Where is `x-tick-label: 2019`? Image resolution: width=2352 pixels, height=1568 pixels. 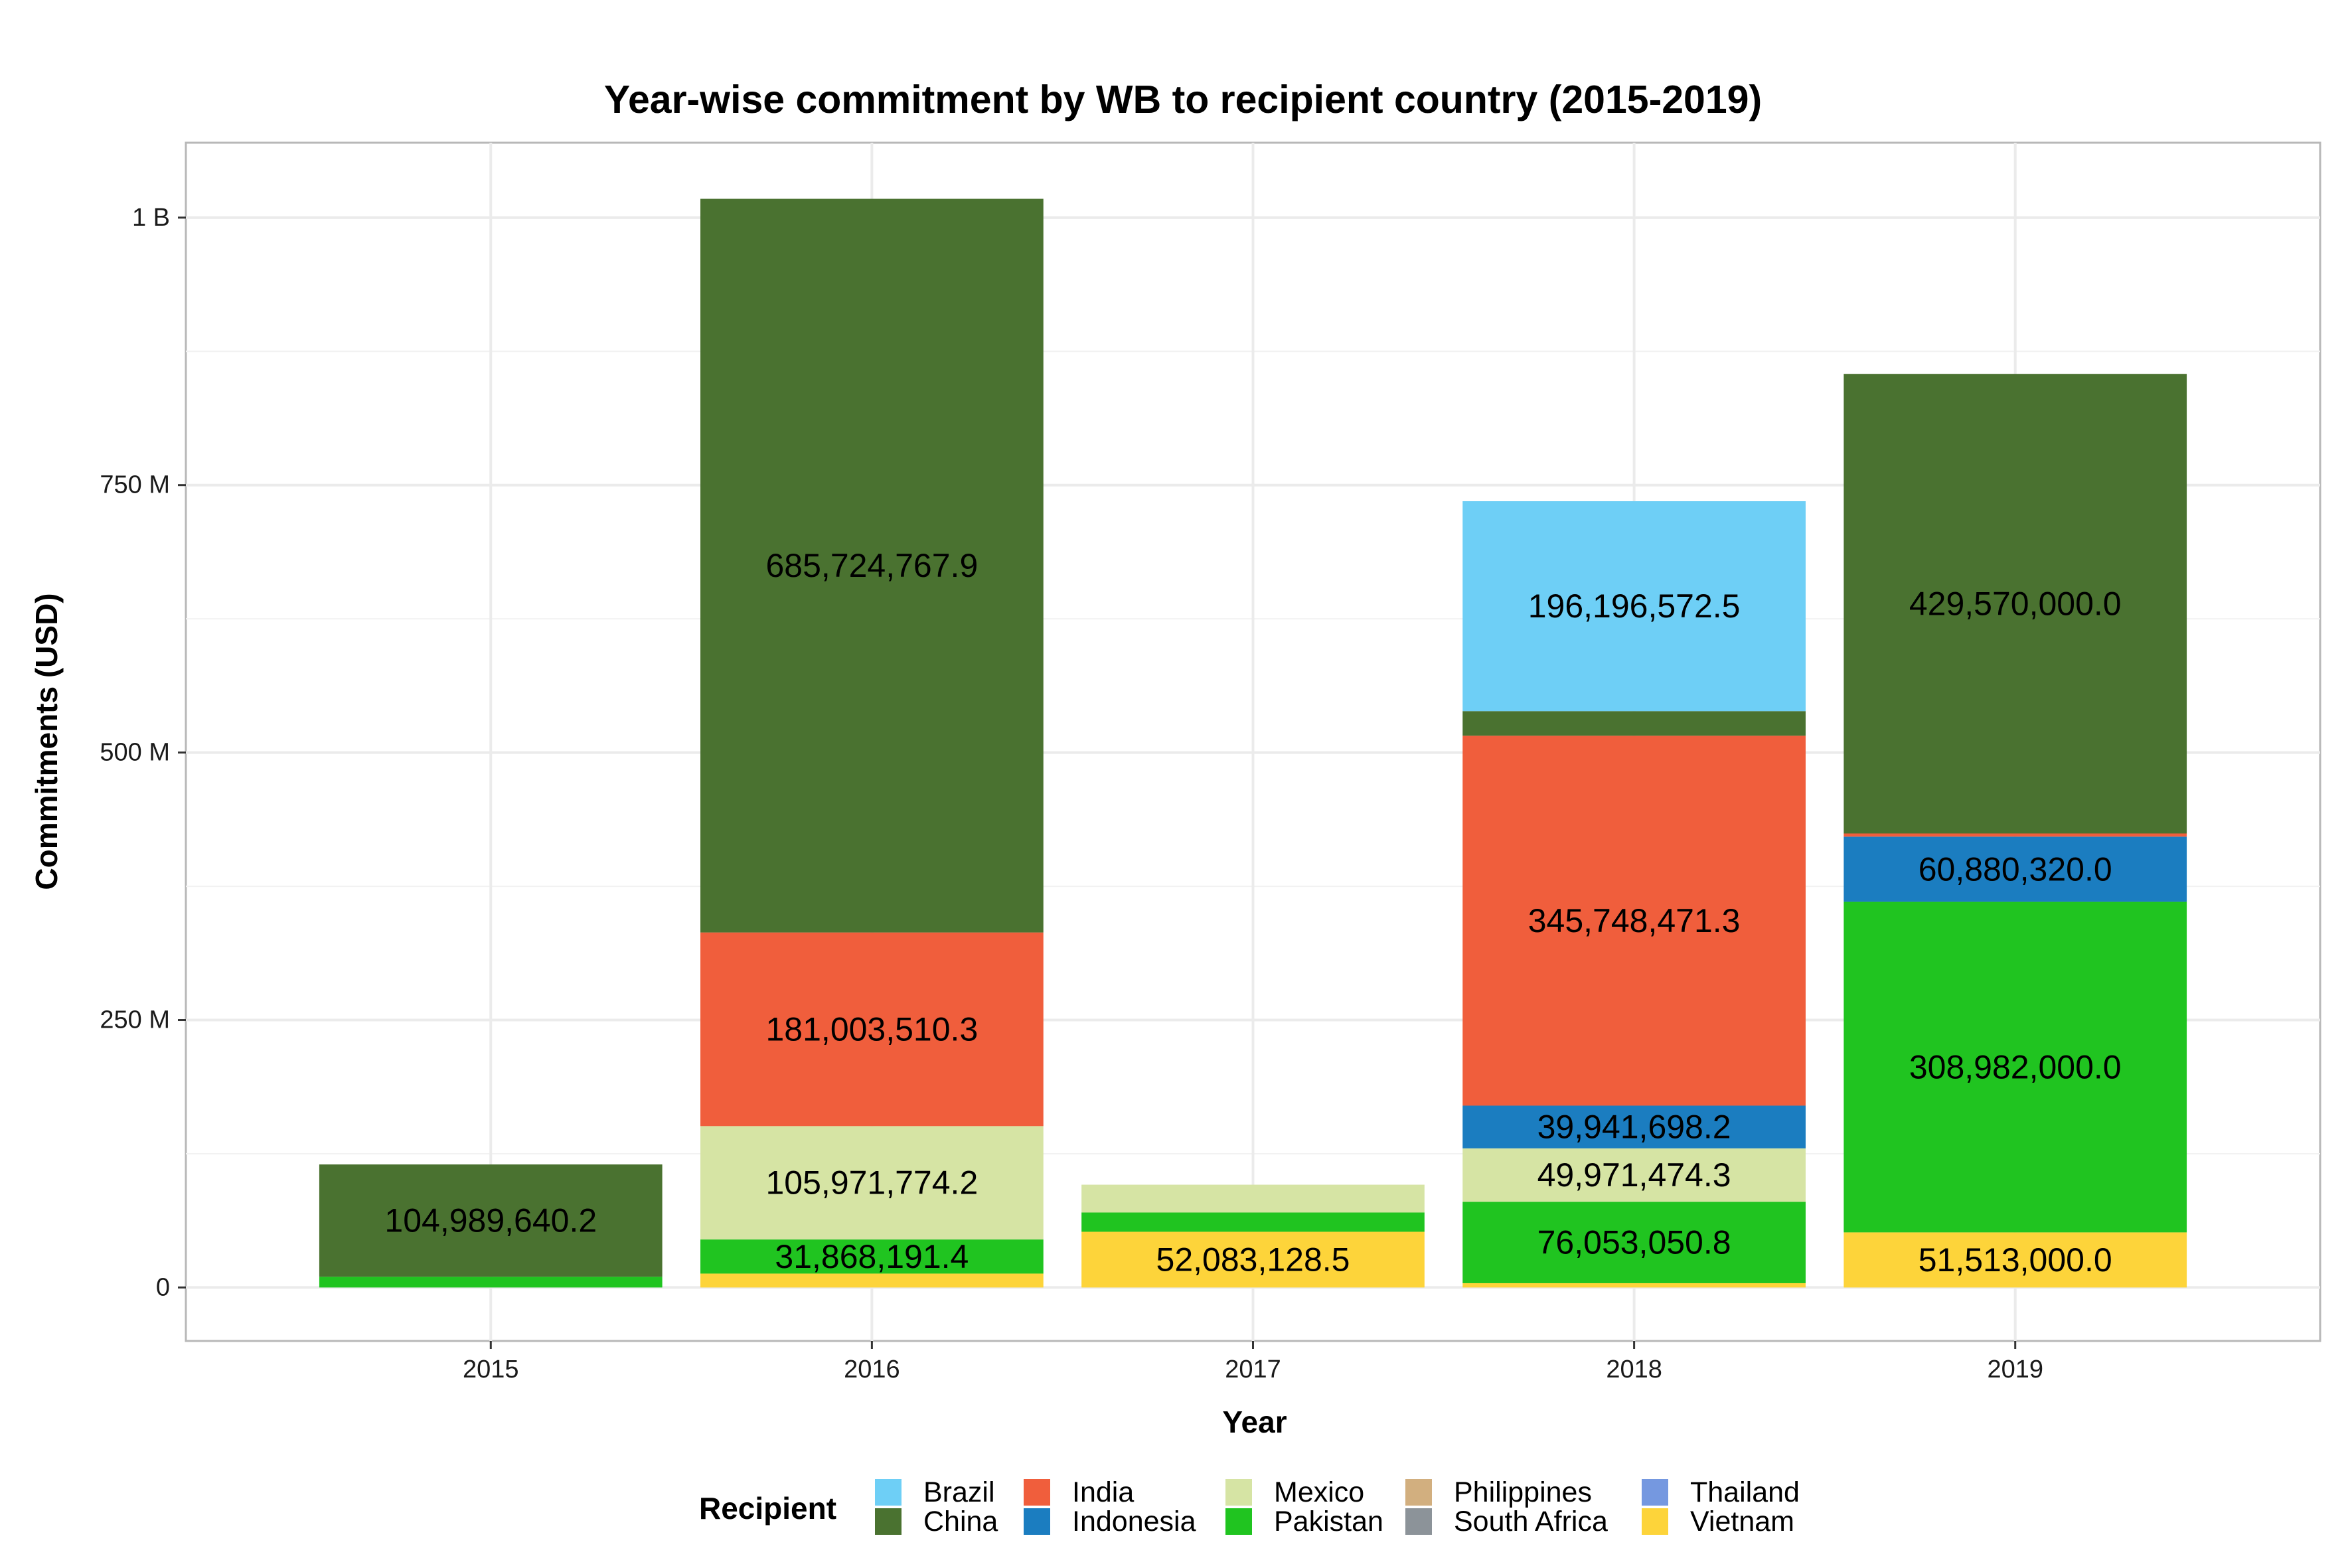 x-tick-label: 2019 is located at coordinates (2015, 1370).